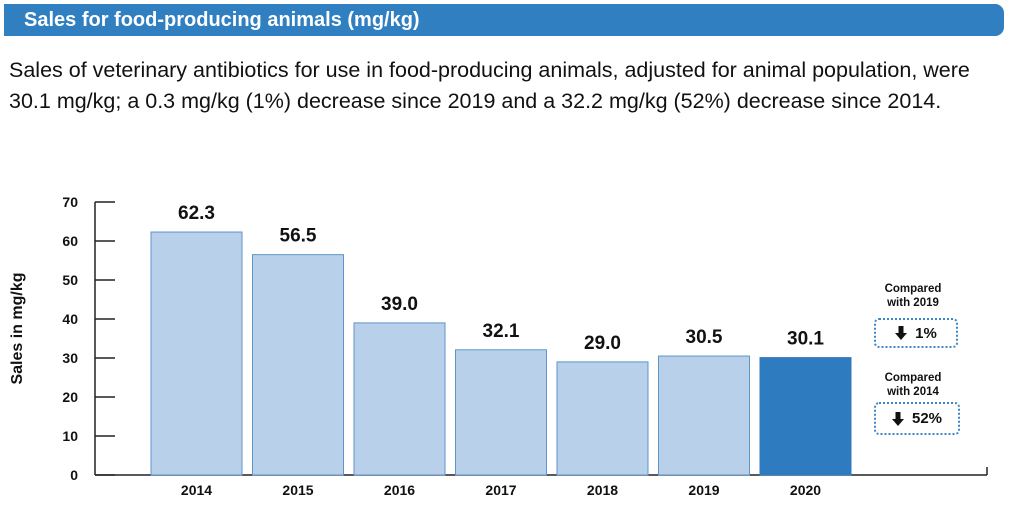 This screenshot has height=521, width=1024. Describe the element at coordinates (501, 331) in the screenshot. I see `value-label-2017: 32.1` at that location.